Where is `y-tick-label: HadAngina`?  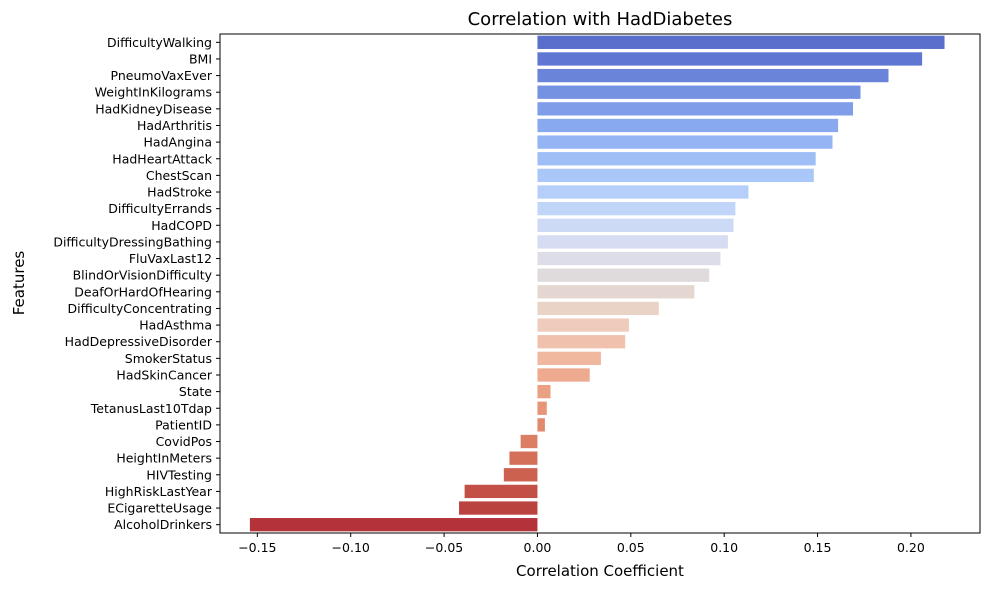
y-tick-label: HadAngina is located at coordinates (178, 142).